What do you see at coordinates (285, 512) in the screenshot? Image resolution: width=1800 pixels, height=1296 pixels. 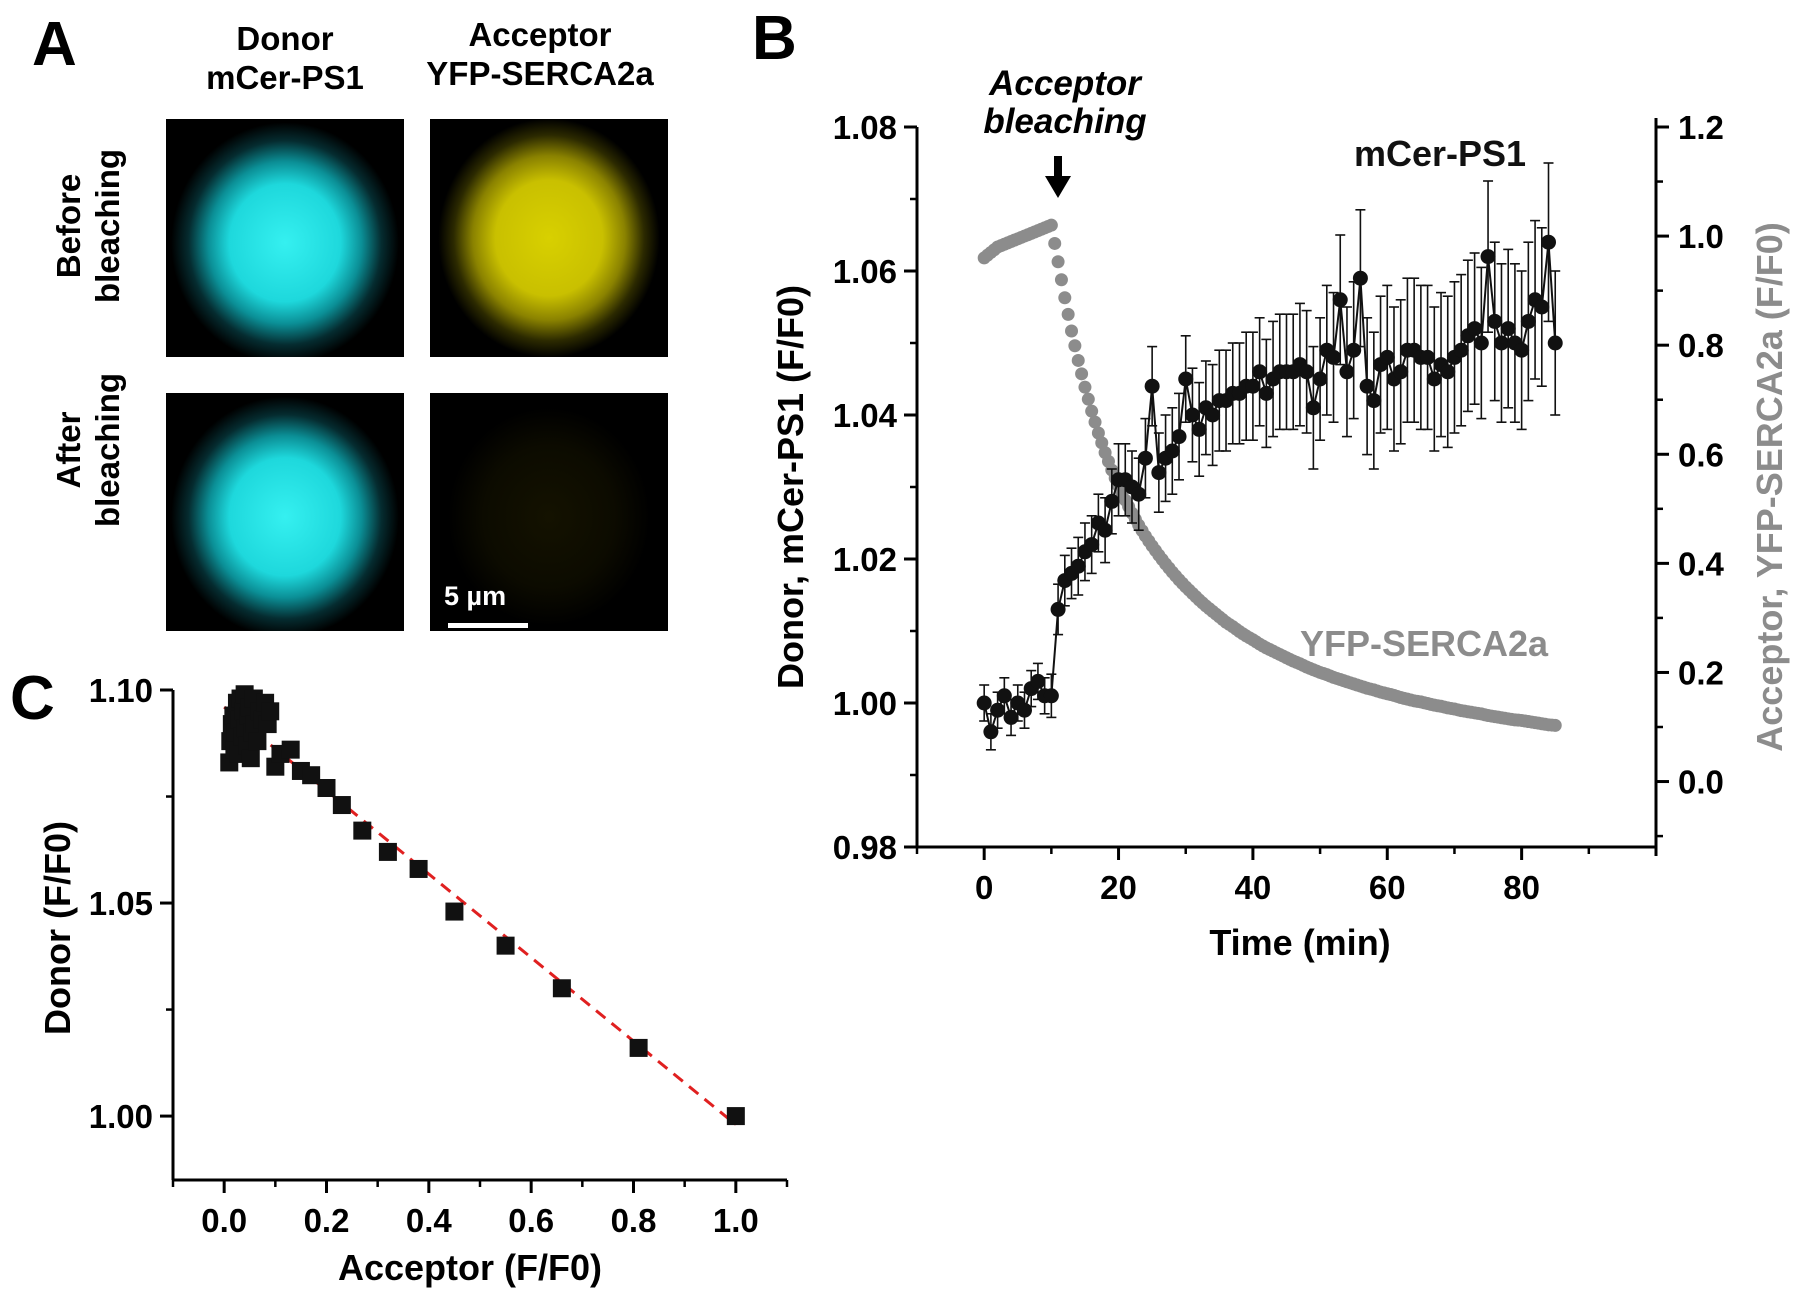 I see `donor-after-micrograph` at bounding box center [285, 512].